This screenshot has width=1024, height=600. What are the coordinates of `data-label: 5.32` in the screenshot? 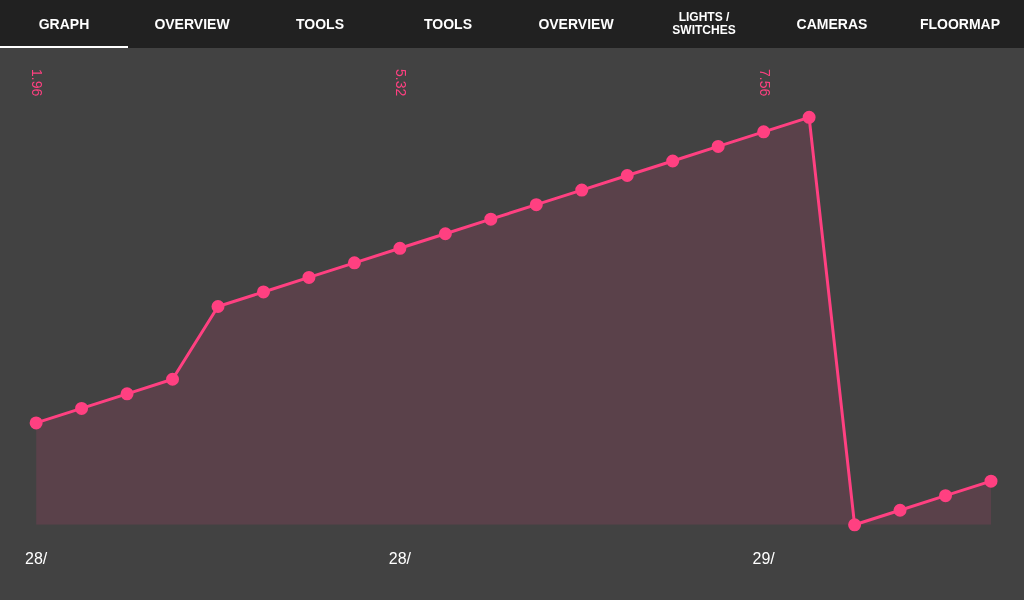 It's located at (401, 83).